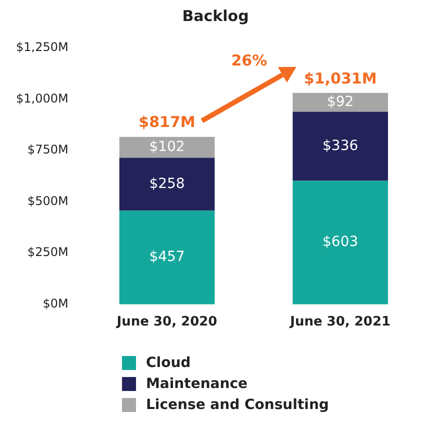 This screenshot has width=447, height=434. What do you see at coordinates (55, 303) in the screenshot?
I see `y-tick-label: $0M` at bounding box center [55, 303].